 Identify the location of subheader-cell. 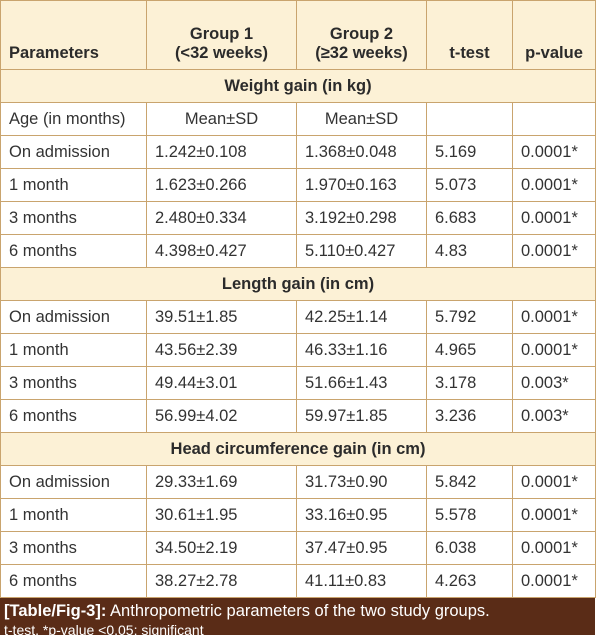
(469, 119).